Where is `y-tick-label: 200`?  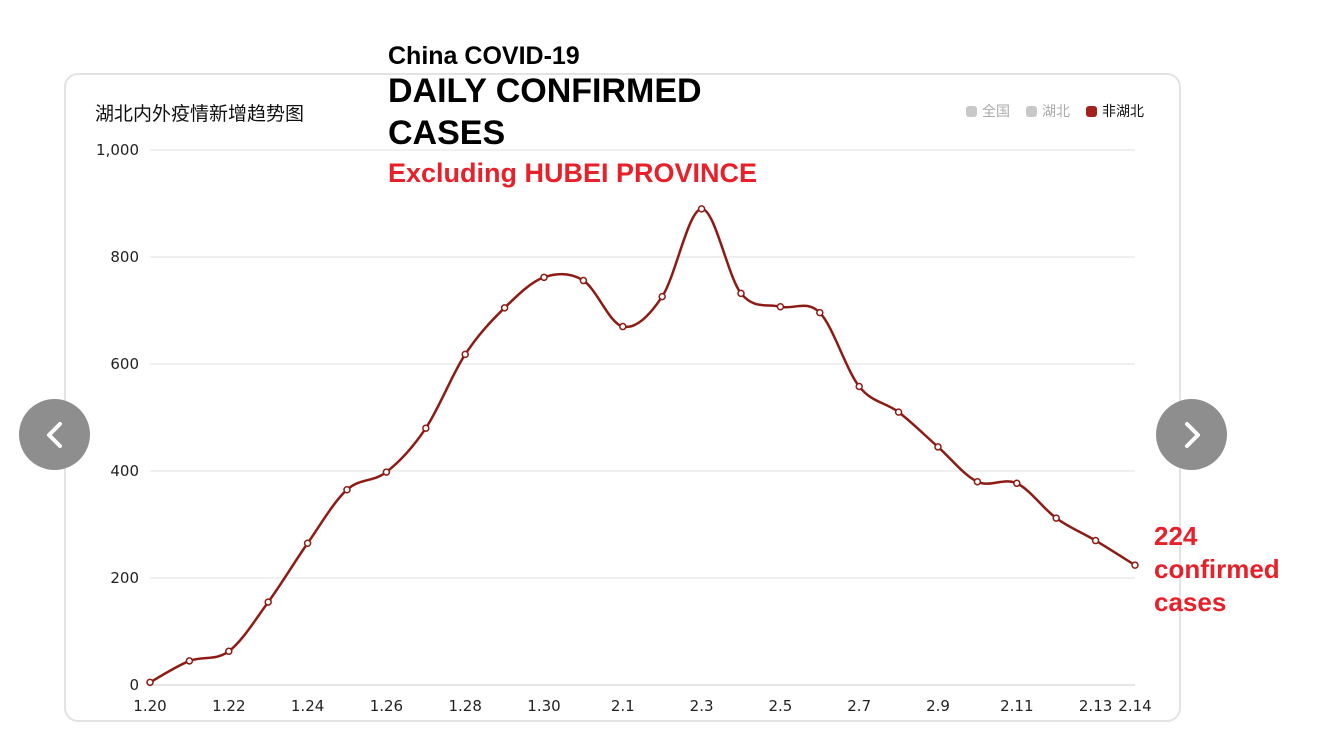
y-tick-label: 200 is located at coordinates (124, 578).